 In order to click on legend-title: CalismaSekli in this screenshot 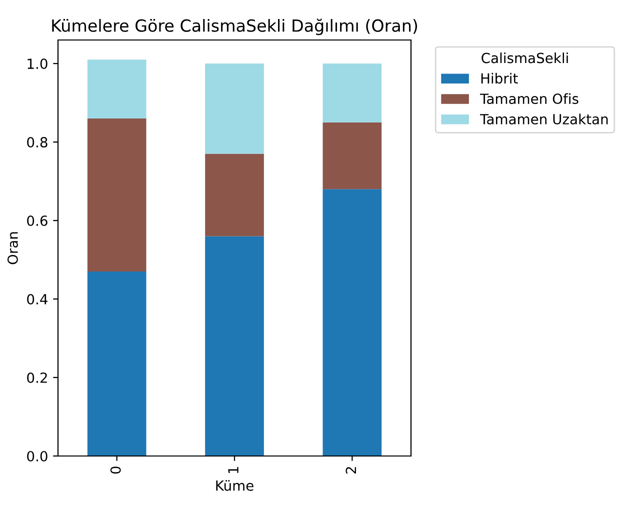, I will do `click(525, 58)`.